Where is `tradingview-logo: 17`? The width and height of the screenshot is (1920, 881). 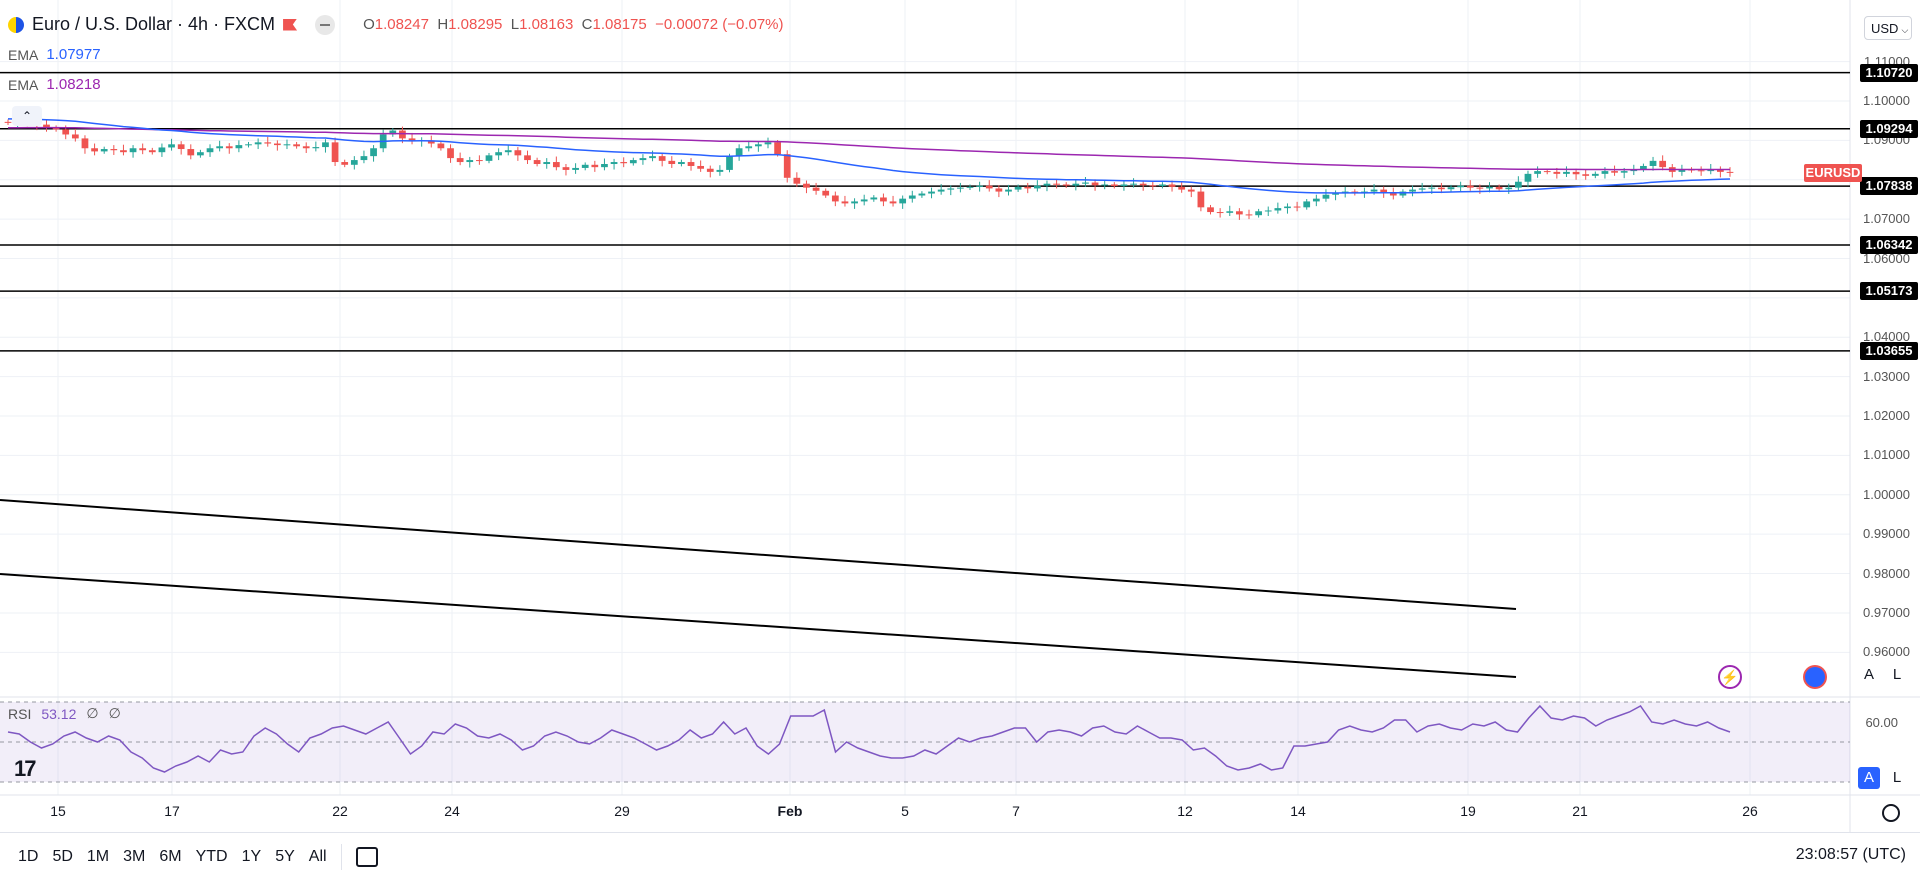 tradingview-logo: 17 is located at coordinates (25, 768).